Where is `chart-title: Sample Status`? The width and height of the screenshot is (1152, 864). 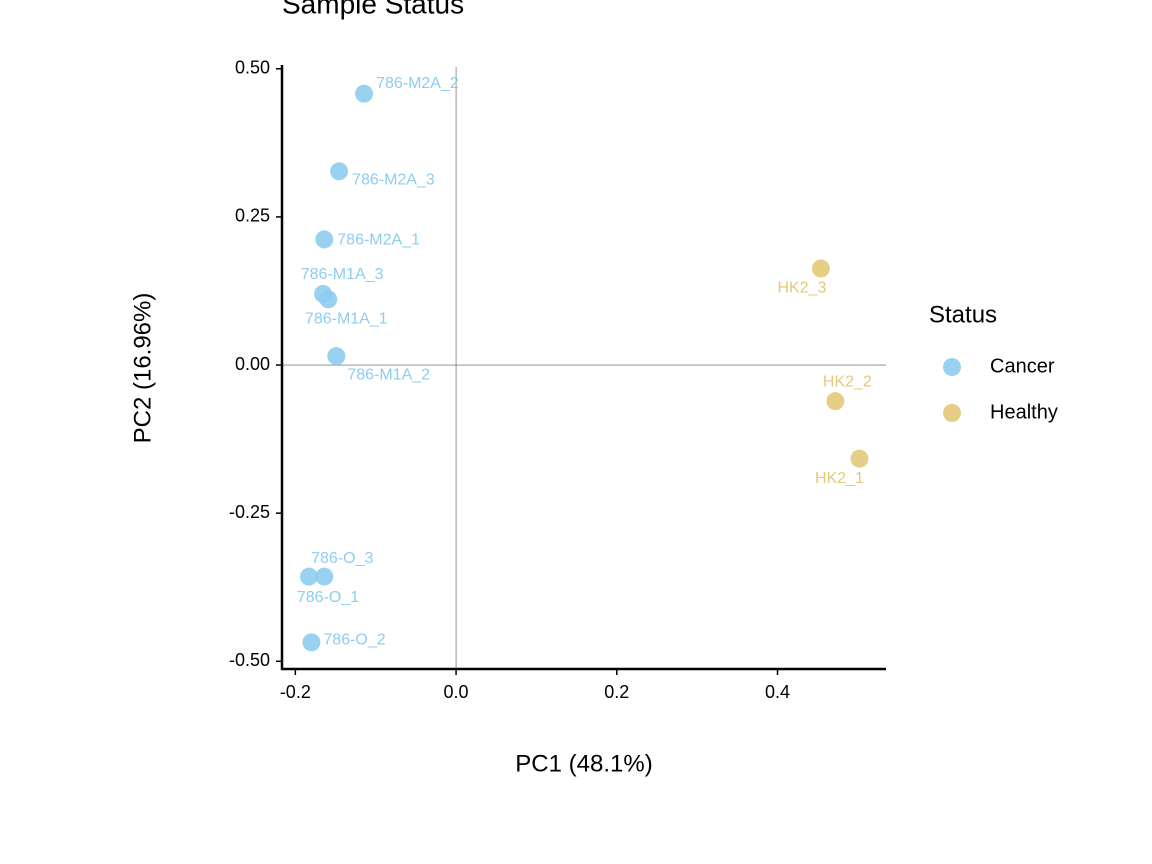
chart-title: Sample Status is located at coordinates (373, 9).